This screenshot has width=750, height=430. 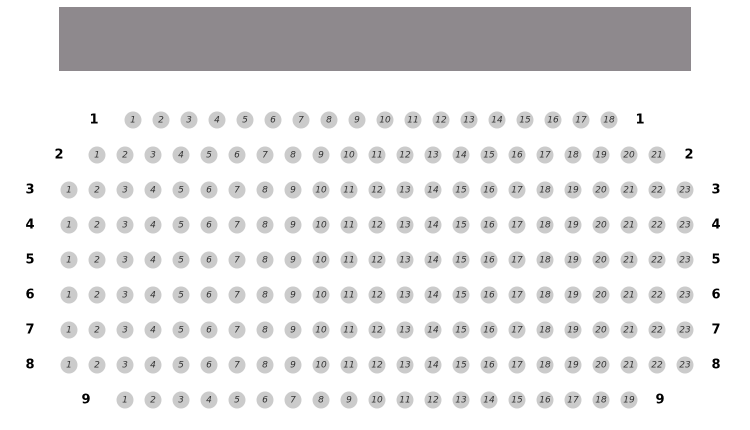 I want to click on seat: 20, so click(x=601, y=190).